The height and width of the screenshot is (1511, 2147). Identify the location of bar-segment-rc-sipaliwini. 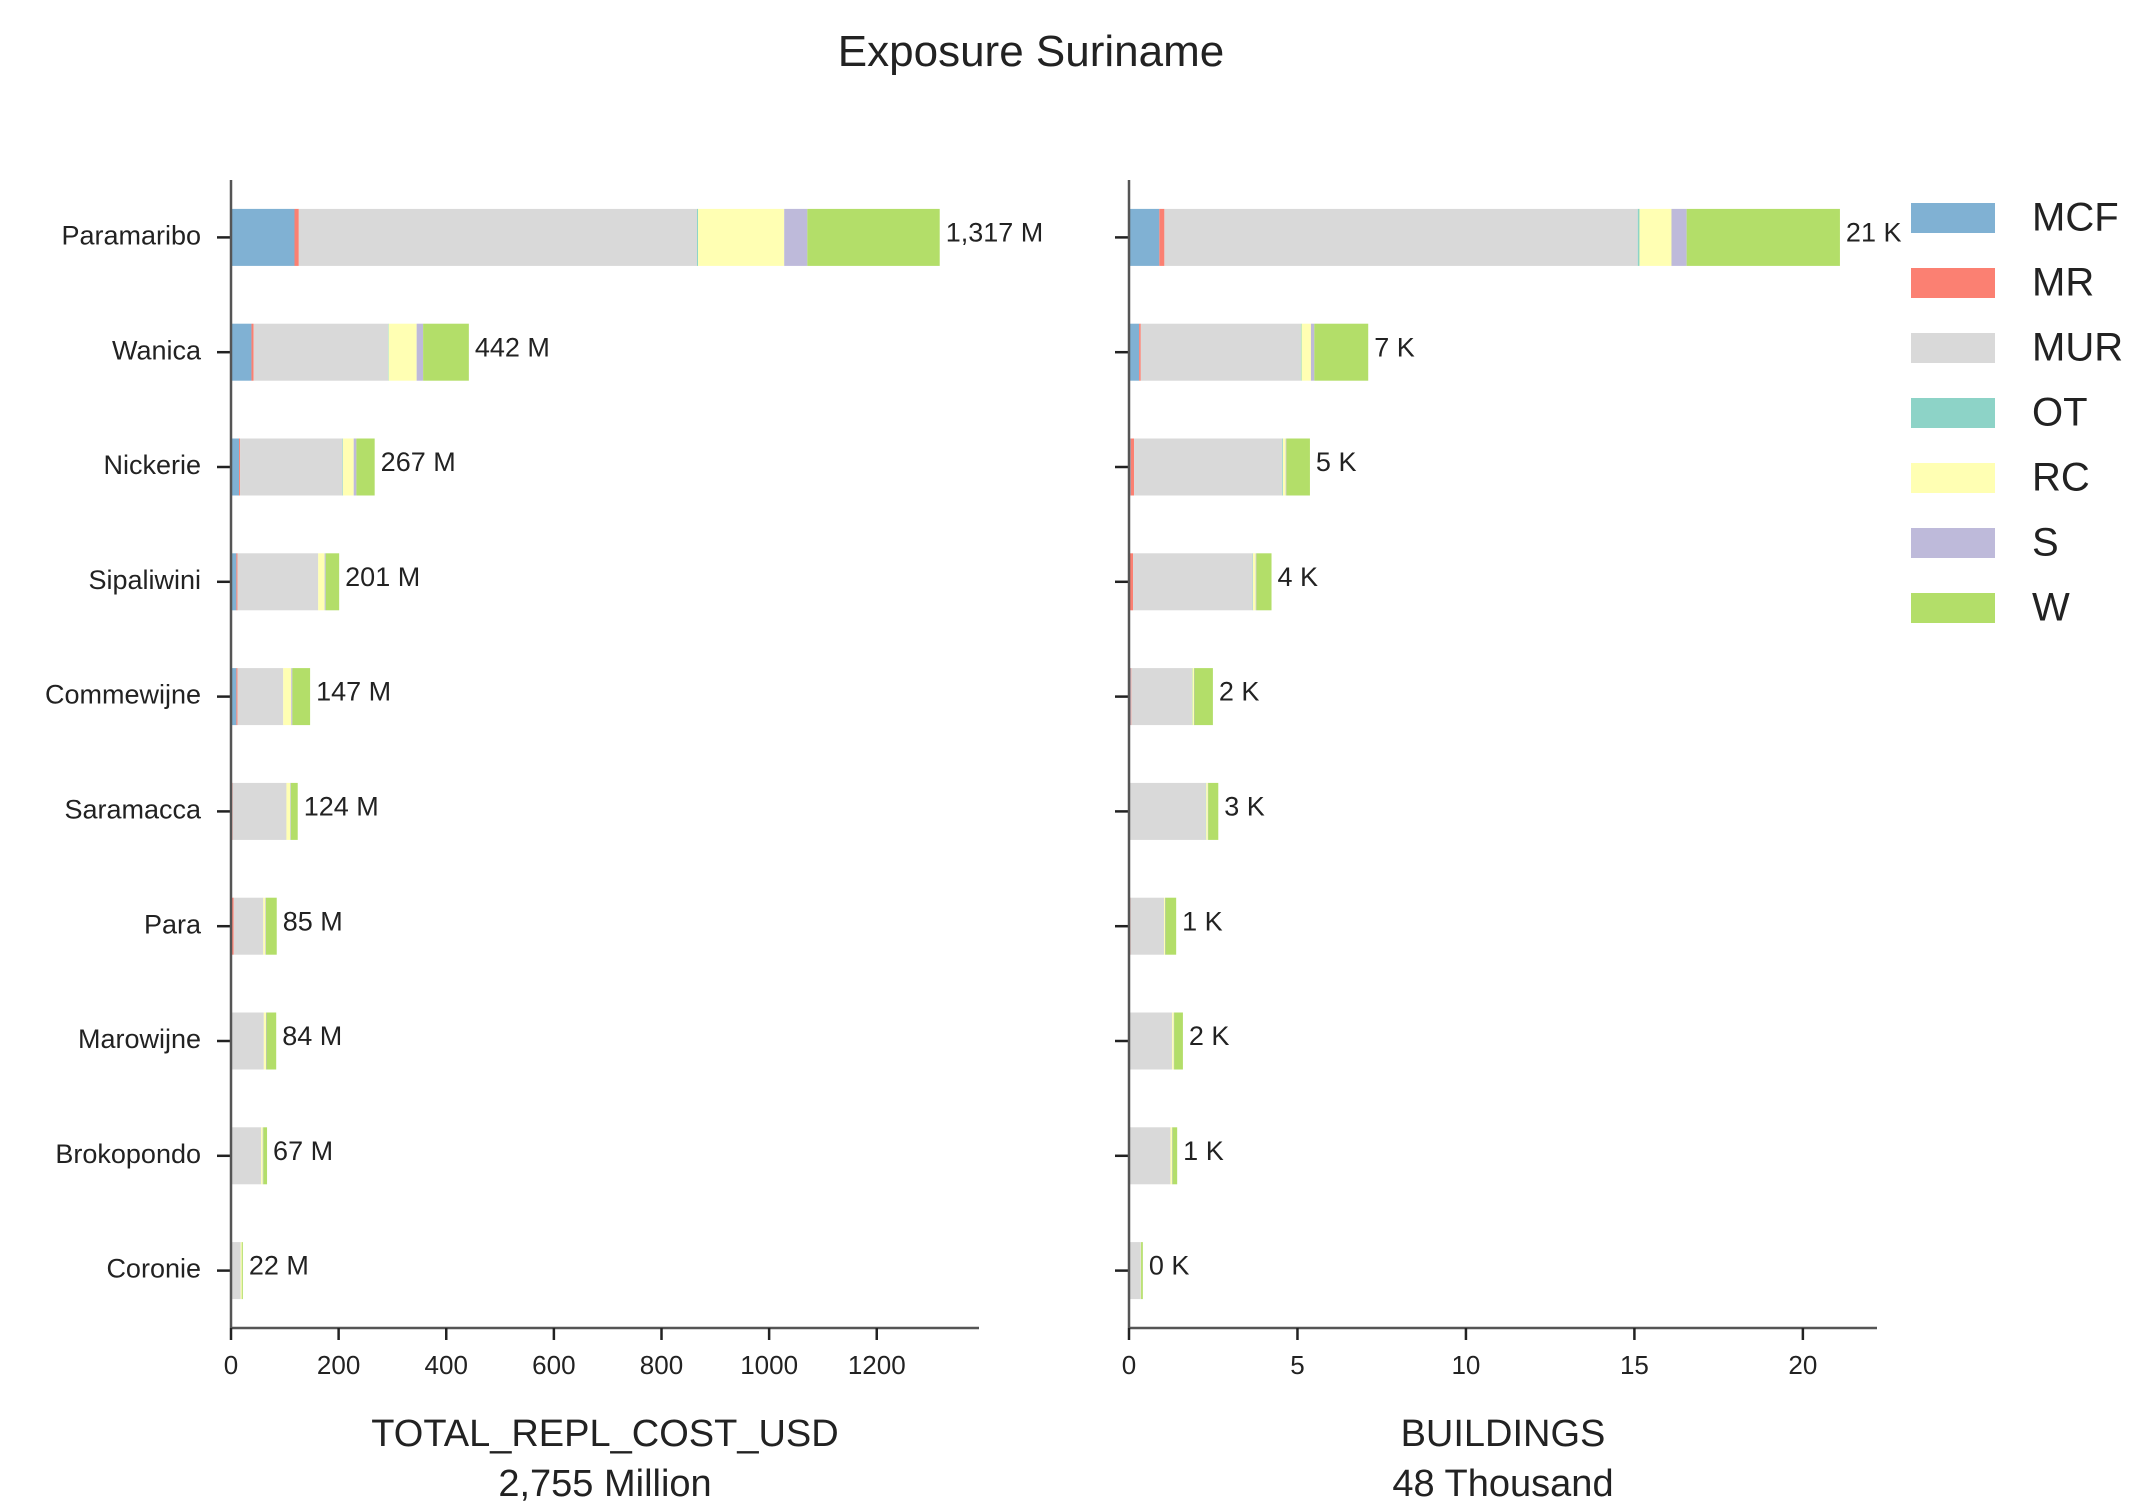
(321, 582).